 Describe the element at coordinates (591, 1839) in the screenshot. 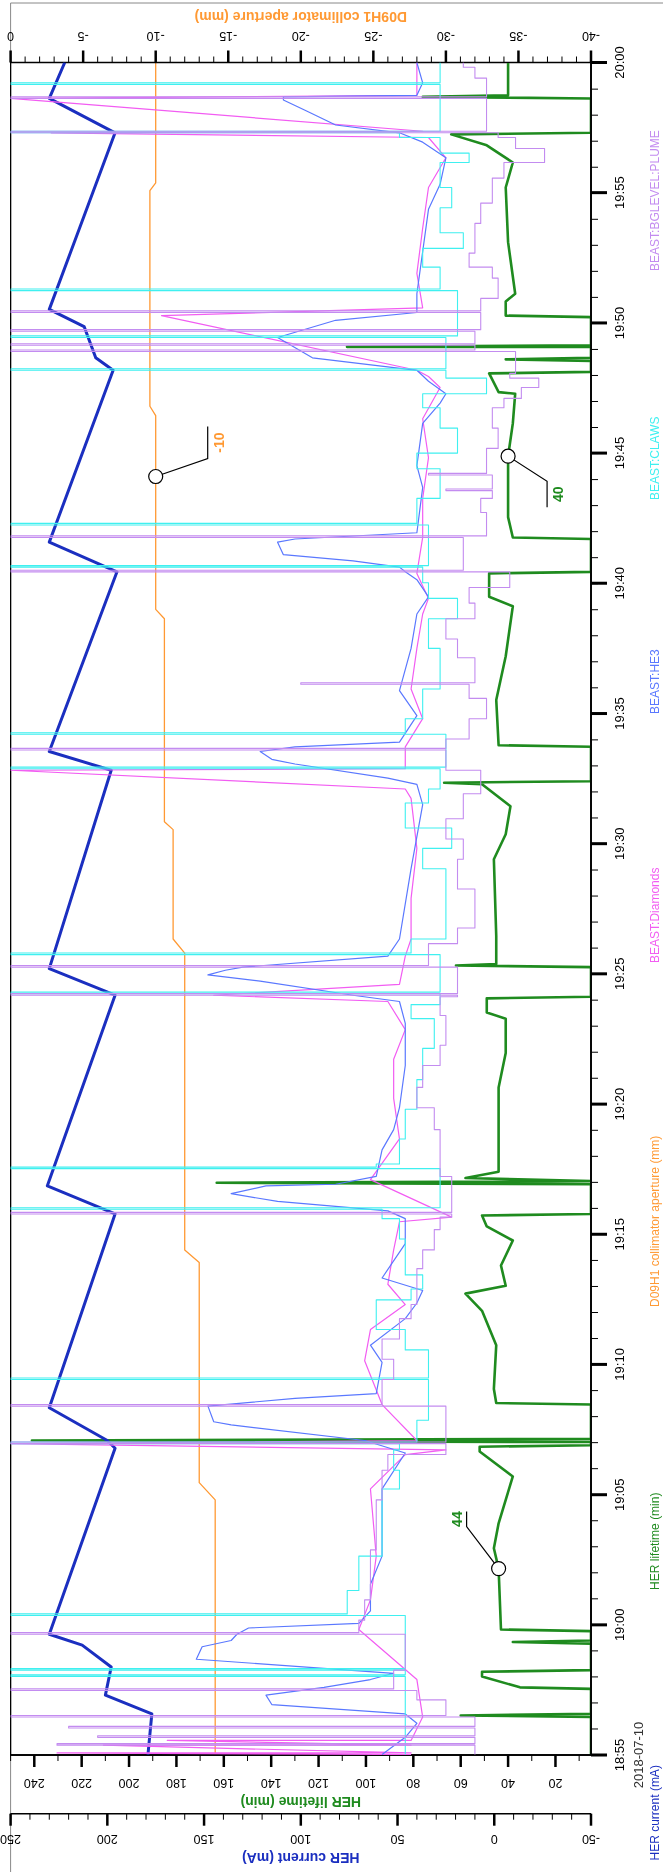

I see `x-tick-label: -50` at that location.